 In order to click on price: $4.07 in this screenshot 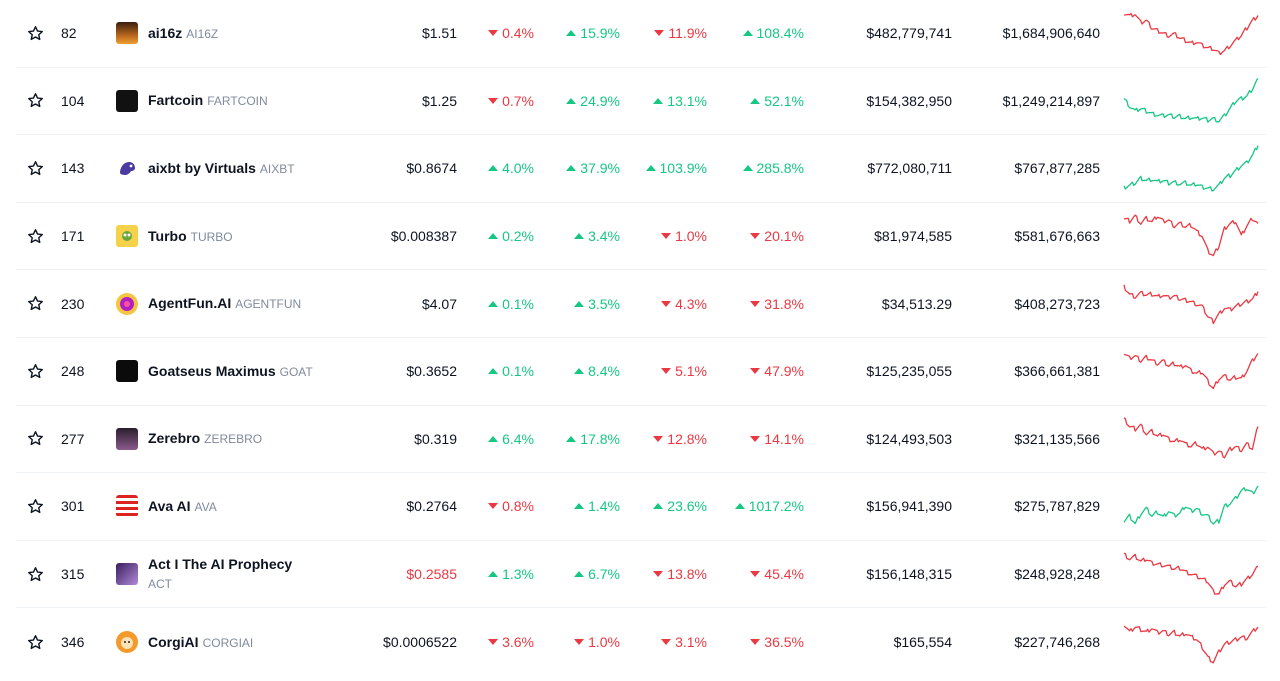, I will do `click(439, 303)`.